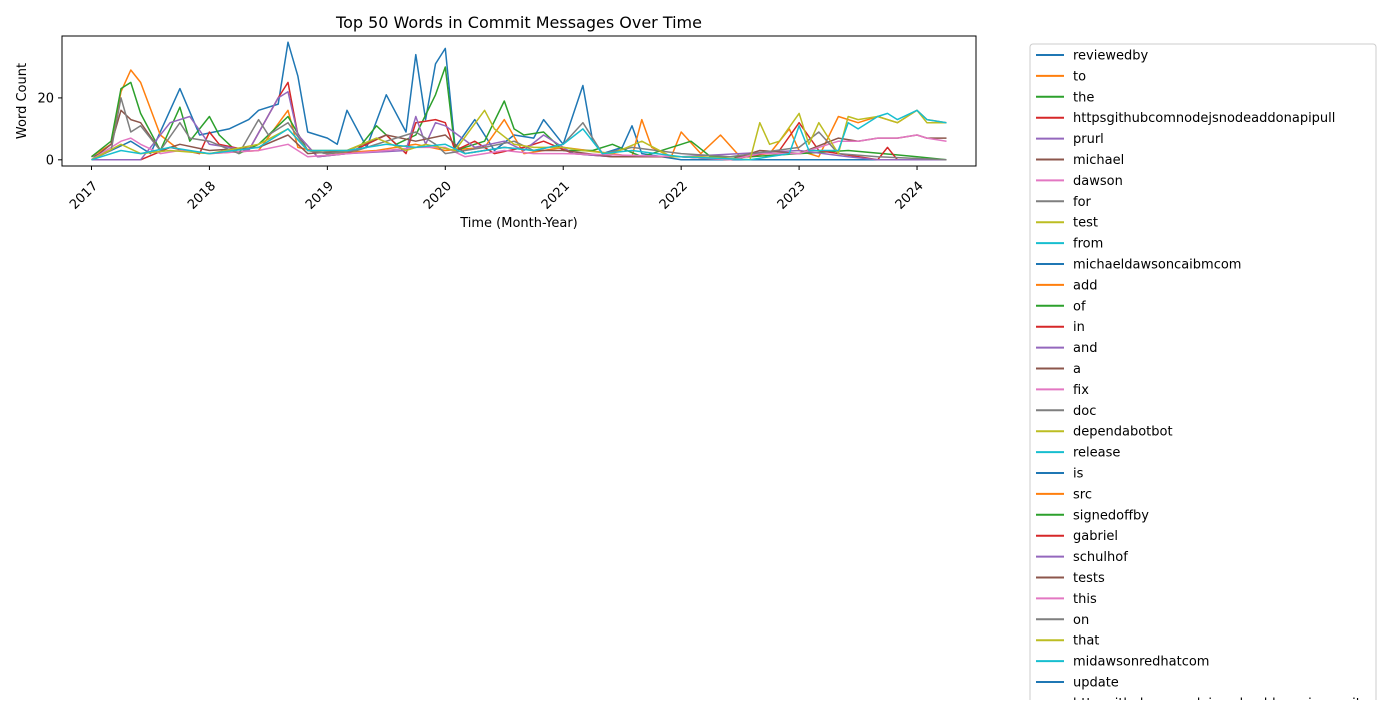 This screenshot has height=704, width=1400. Describe the element at coordinates (1081, 390) in the screenshot. I see `legend-label: fix` at that location.